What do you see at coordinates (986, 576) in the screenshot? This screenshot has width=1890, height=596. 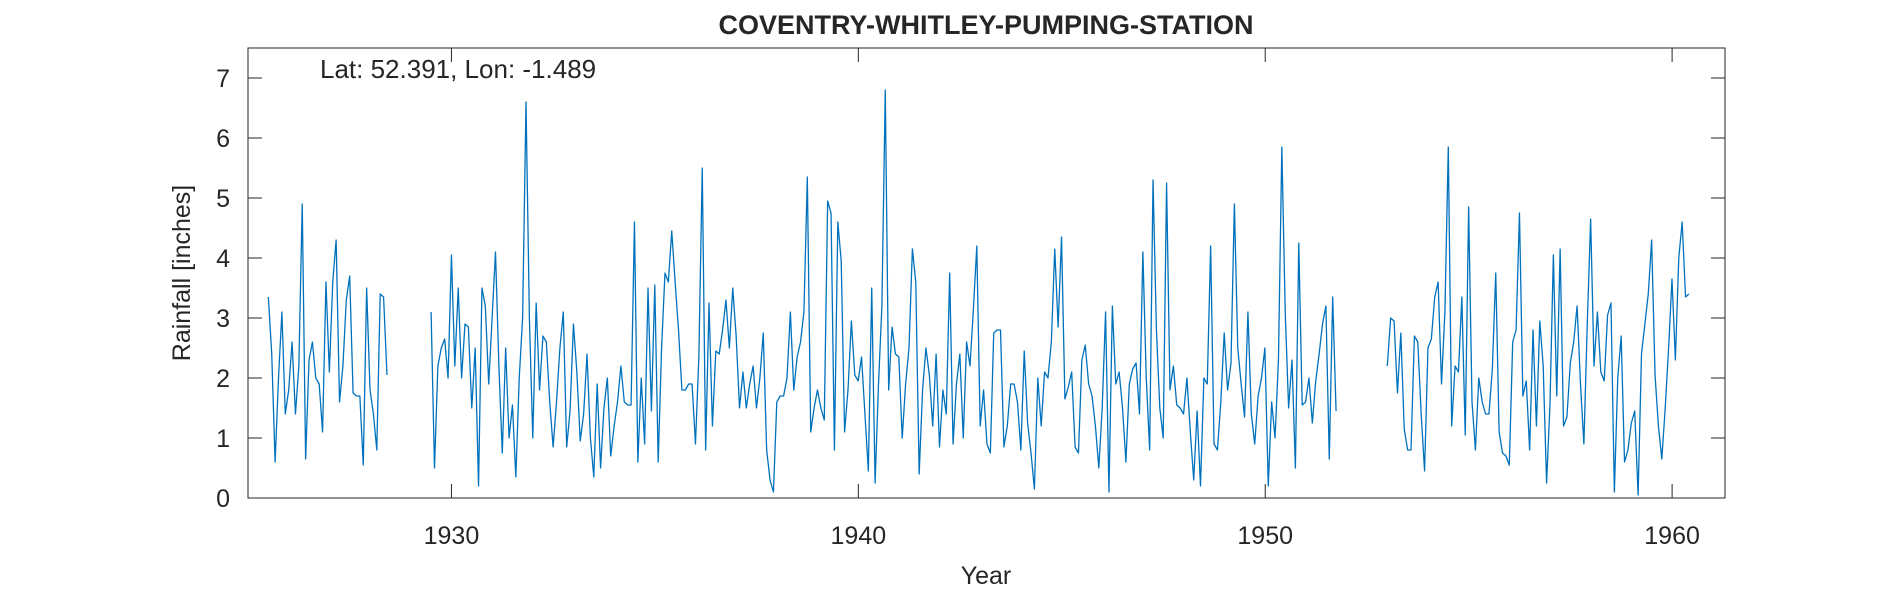 I see `x-axis-label: Year` at bounding box center [986, 576].